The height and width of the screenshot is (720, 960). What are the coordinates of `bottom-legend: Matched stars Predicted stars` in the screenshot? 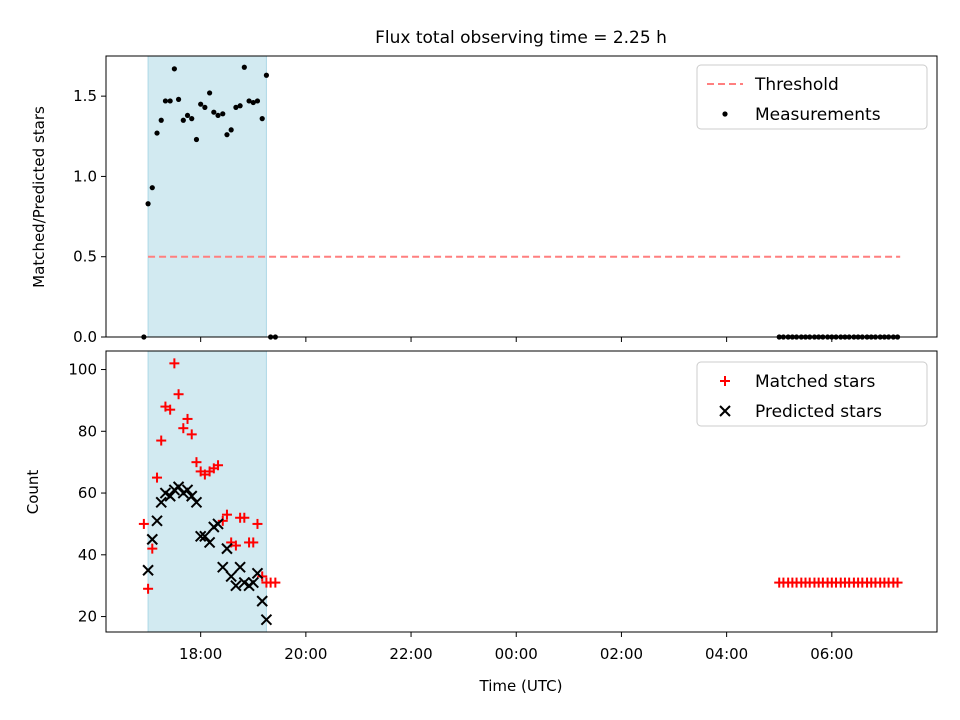 It's located at (812, 394).